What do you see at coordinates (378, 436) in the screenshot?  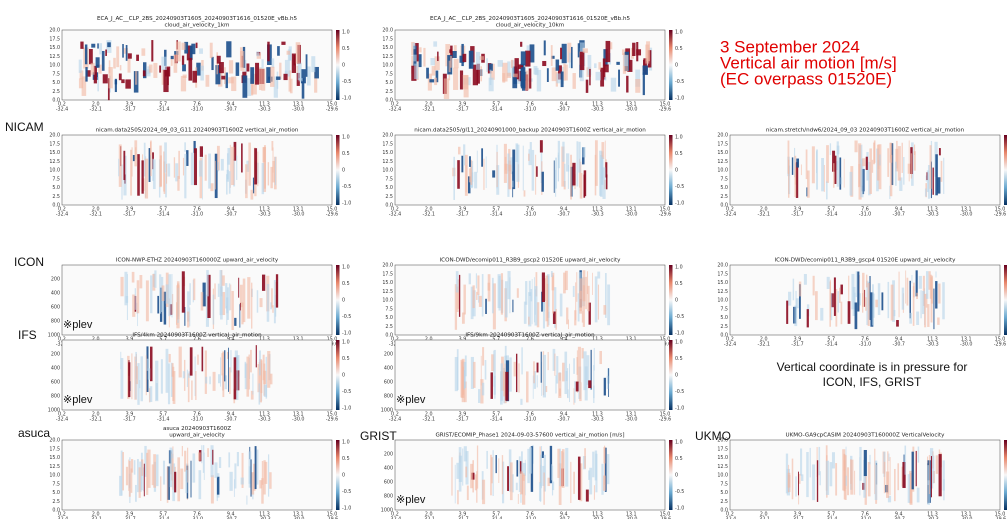 I see `model-label: GRIST` at bounding box center [378, 436].